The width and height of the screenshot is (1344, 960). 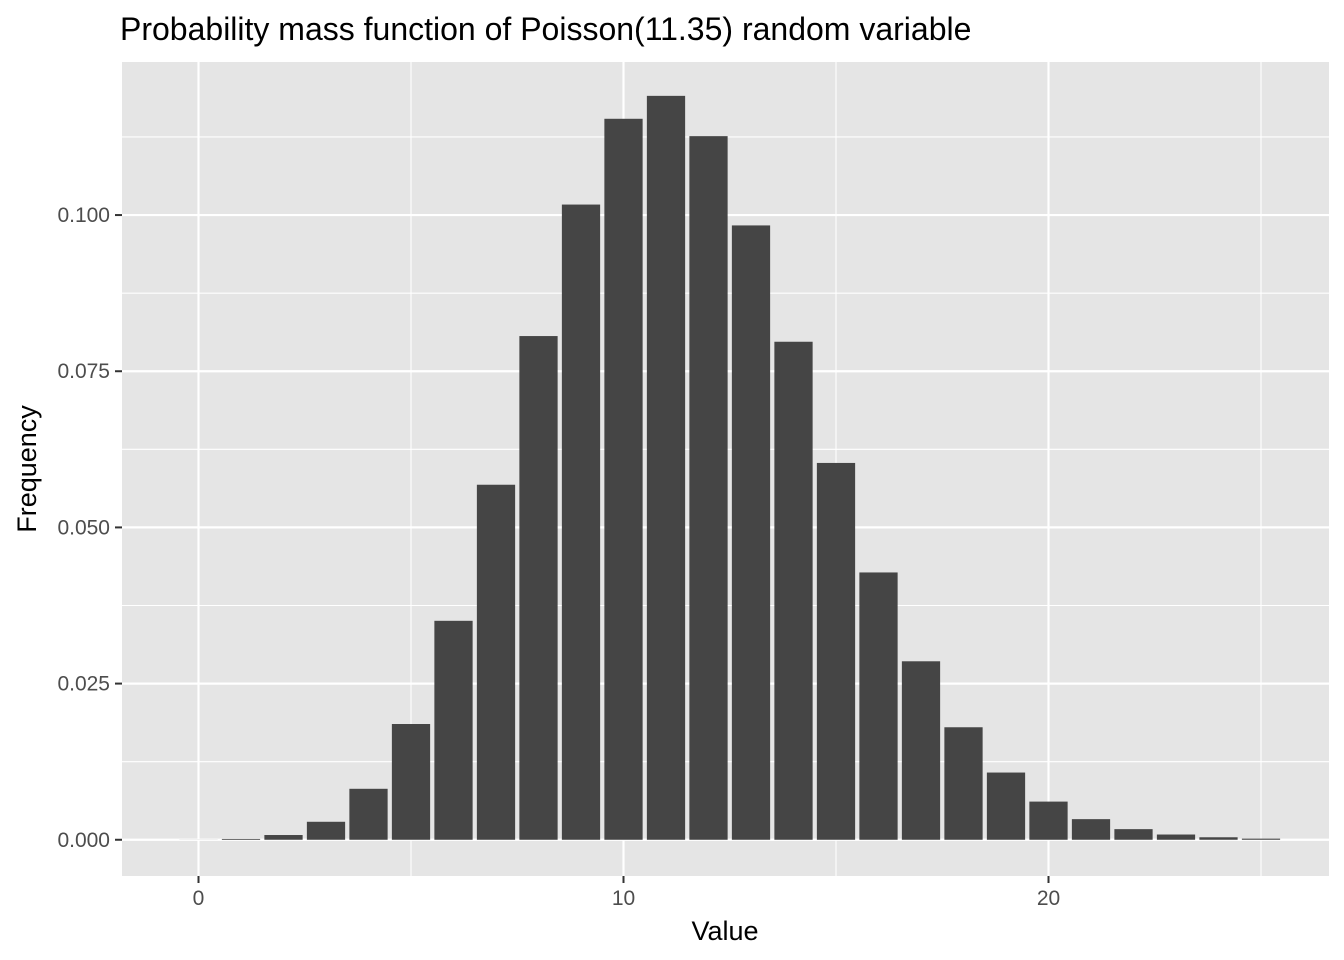 I want to click on y-tick-label: 0.100, so click(x=83, y=215).